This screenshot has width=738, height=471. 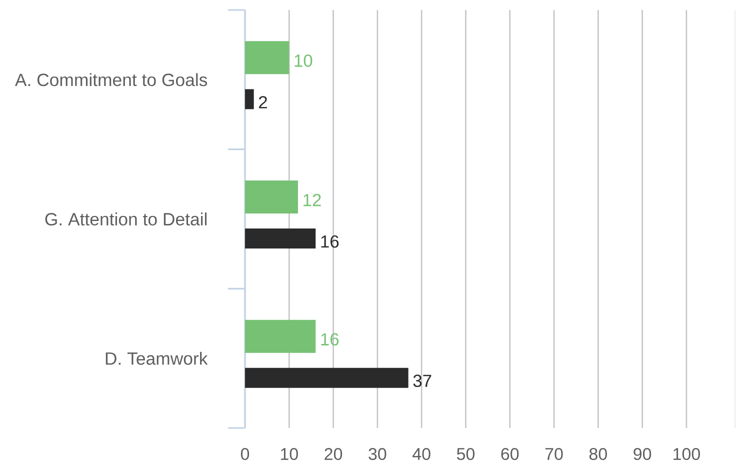 I want to click on x-tick-label: 10, so click(x=289, y=454).